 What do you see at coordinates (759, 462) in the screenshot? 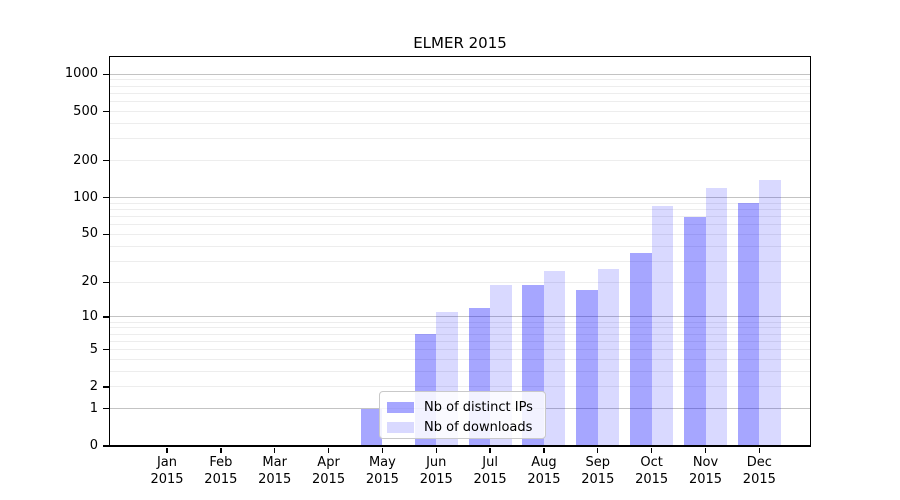
I see `x-tick-month: Dec` at bounding box center [759, 462].